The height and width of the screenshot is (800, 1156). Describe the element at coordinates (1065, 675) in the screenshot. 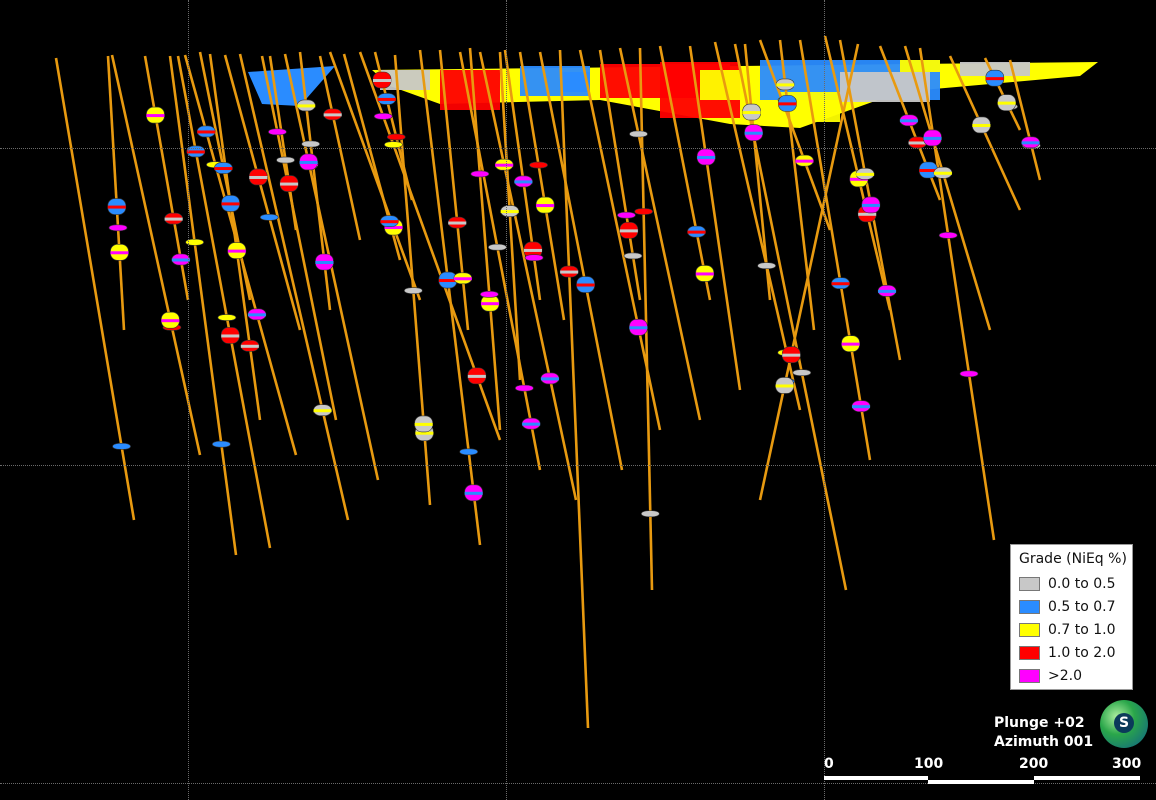

I see `legend-label: >2.0` at that location.